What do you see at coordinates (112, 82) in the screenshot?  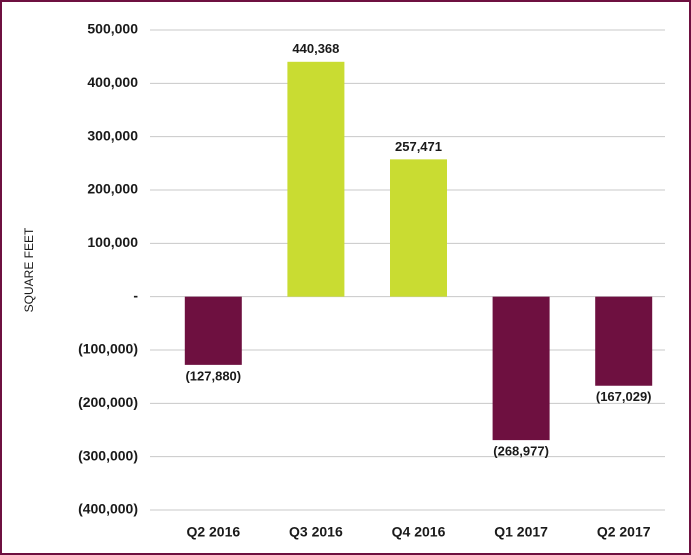 I see `y-tick-label: 400,000` at bounding box center [112, 82].